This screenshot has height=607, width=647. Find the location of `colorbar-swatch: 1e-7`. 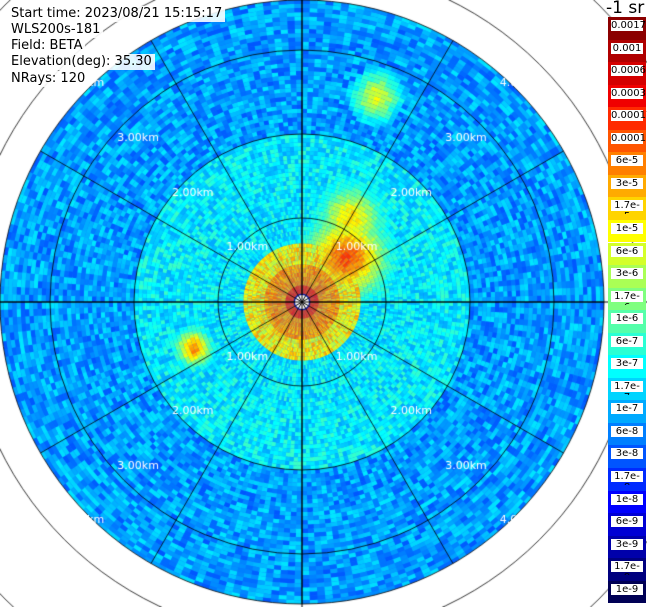

colorbar-swatch: 1e-7 is located at coordinates (627, 409).